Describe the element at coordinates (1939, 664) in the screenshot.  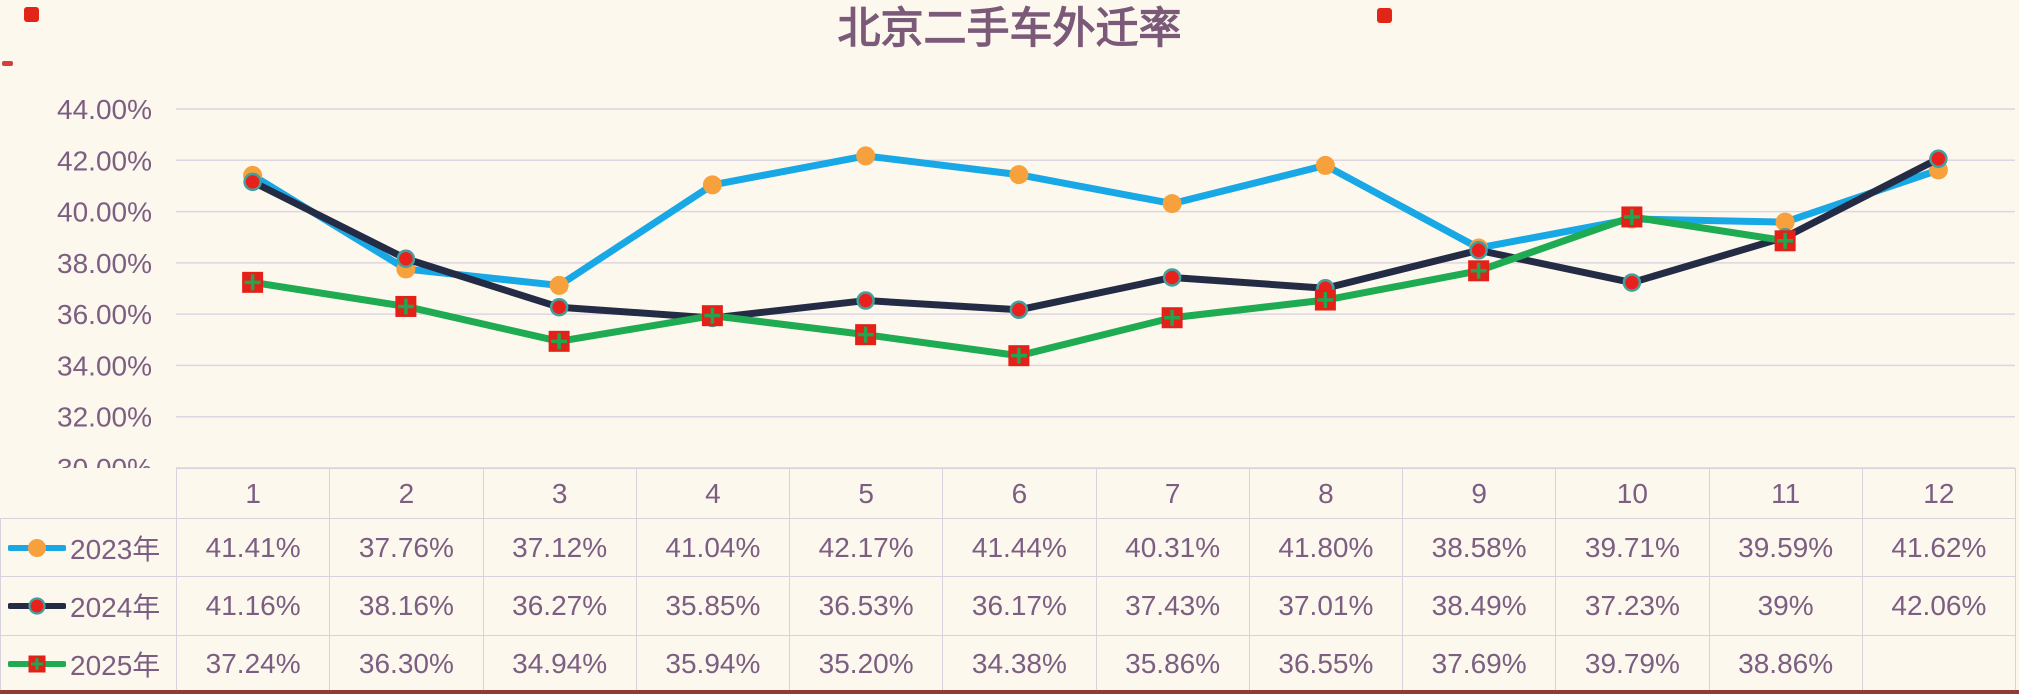
I see `value-cell` at that location.